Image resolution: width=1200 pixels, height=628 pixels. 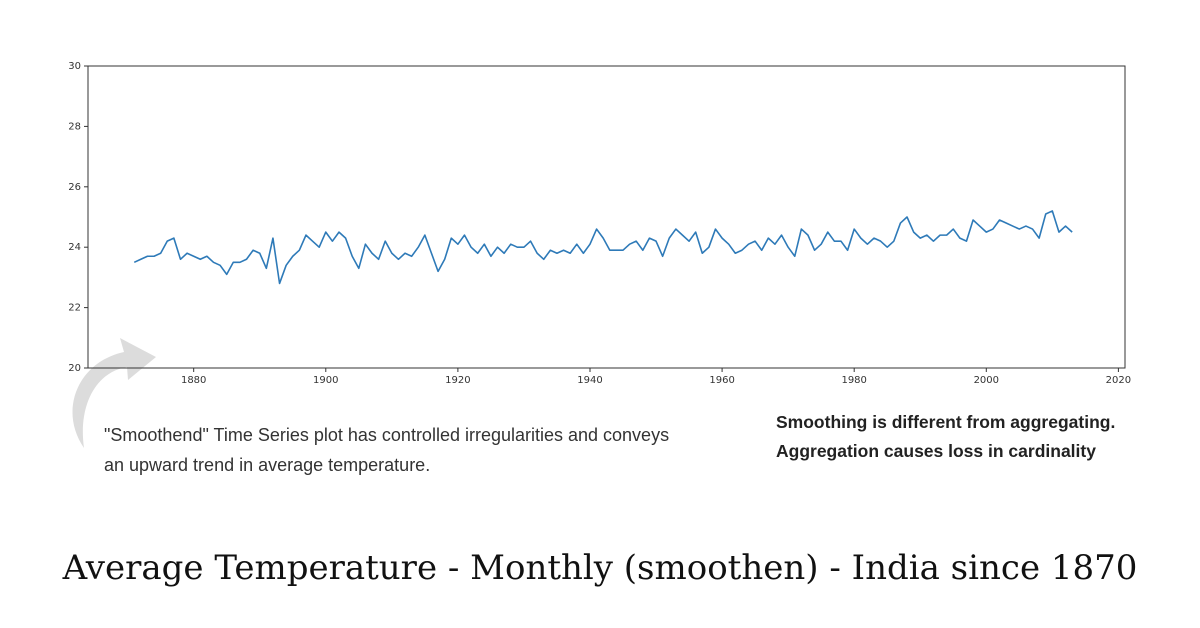 What do you see at coordinates (986, 380) in the screenshot?
I see `x-tick-label: 2000` at bounding box center [986, 380].